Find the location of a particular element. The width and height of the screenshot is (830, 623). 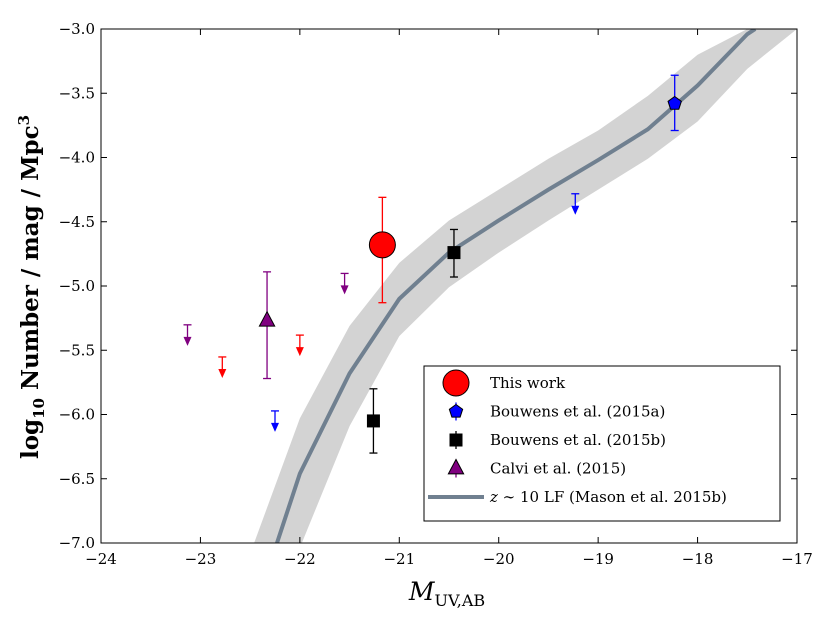

y-tick-label: −3.5 is located at coordinates (77, 93).